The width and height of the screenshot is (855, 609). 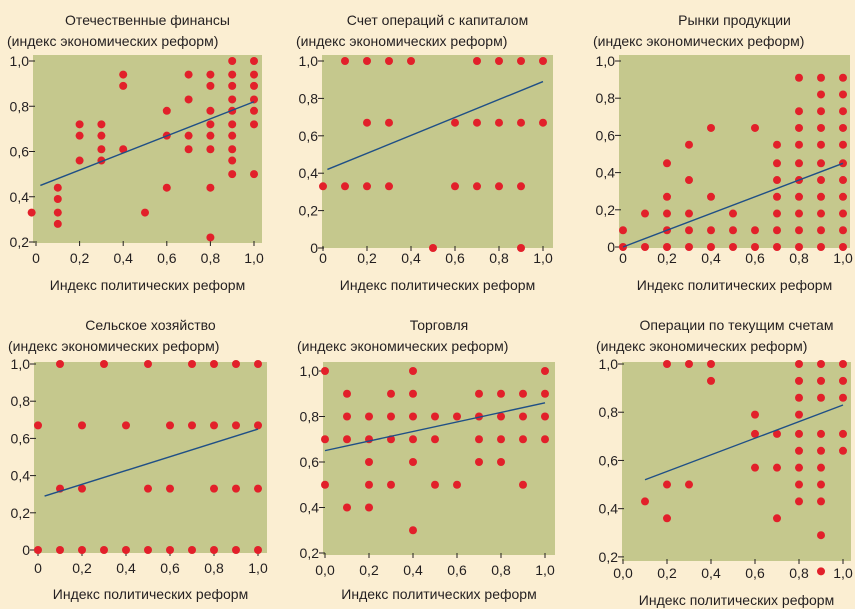 What do you see at coordinates (314, 248) in the screenshot?
I see `y-tick-label: 0` at bounding box center [314, 248].